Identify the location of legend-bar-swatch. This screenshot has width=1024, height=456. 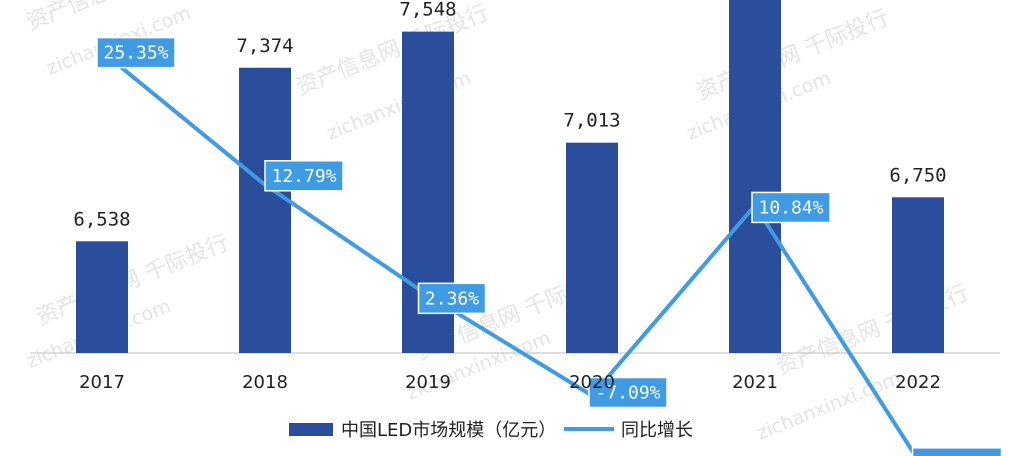
(311, 429).